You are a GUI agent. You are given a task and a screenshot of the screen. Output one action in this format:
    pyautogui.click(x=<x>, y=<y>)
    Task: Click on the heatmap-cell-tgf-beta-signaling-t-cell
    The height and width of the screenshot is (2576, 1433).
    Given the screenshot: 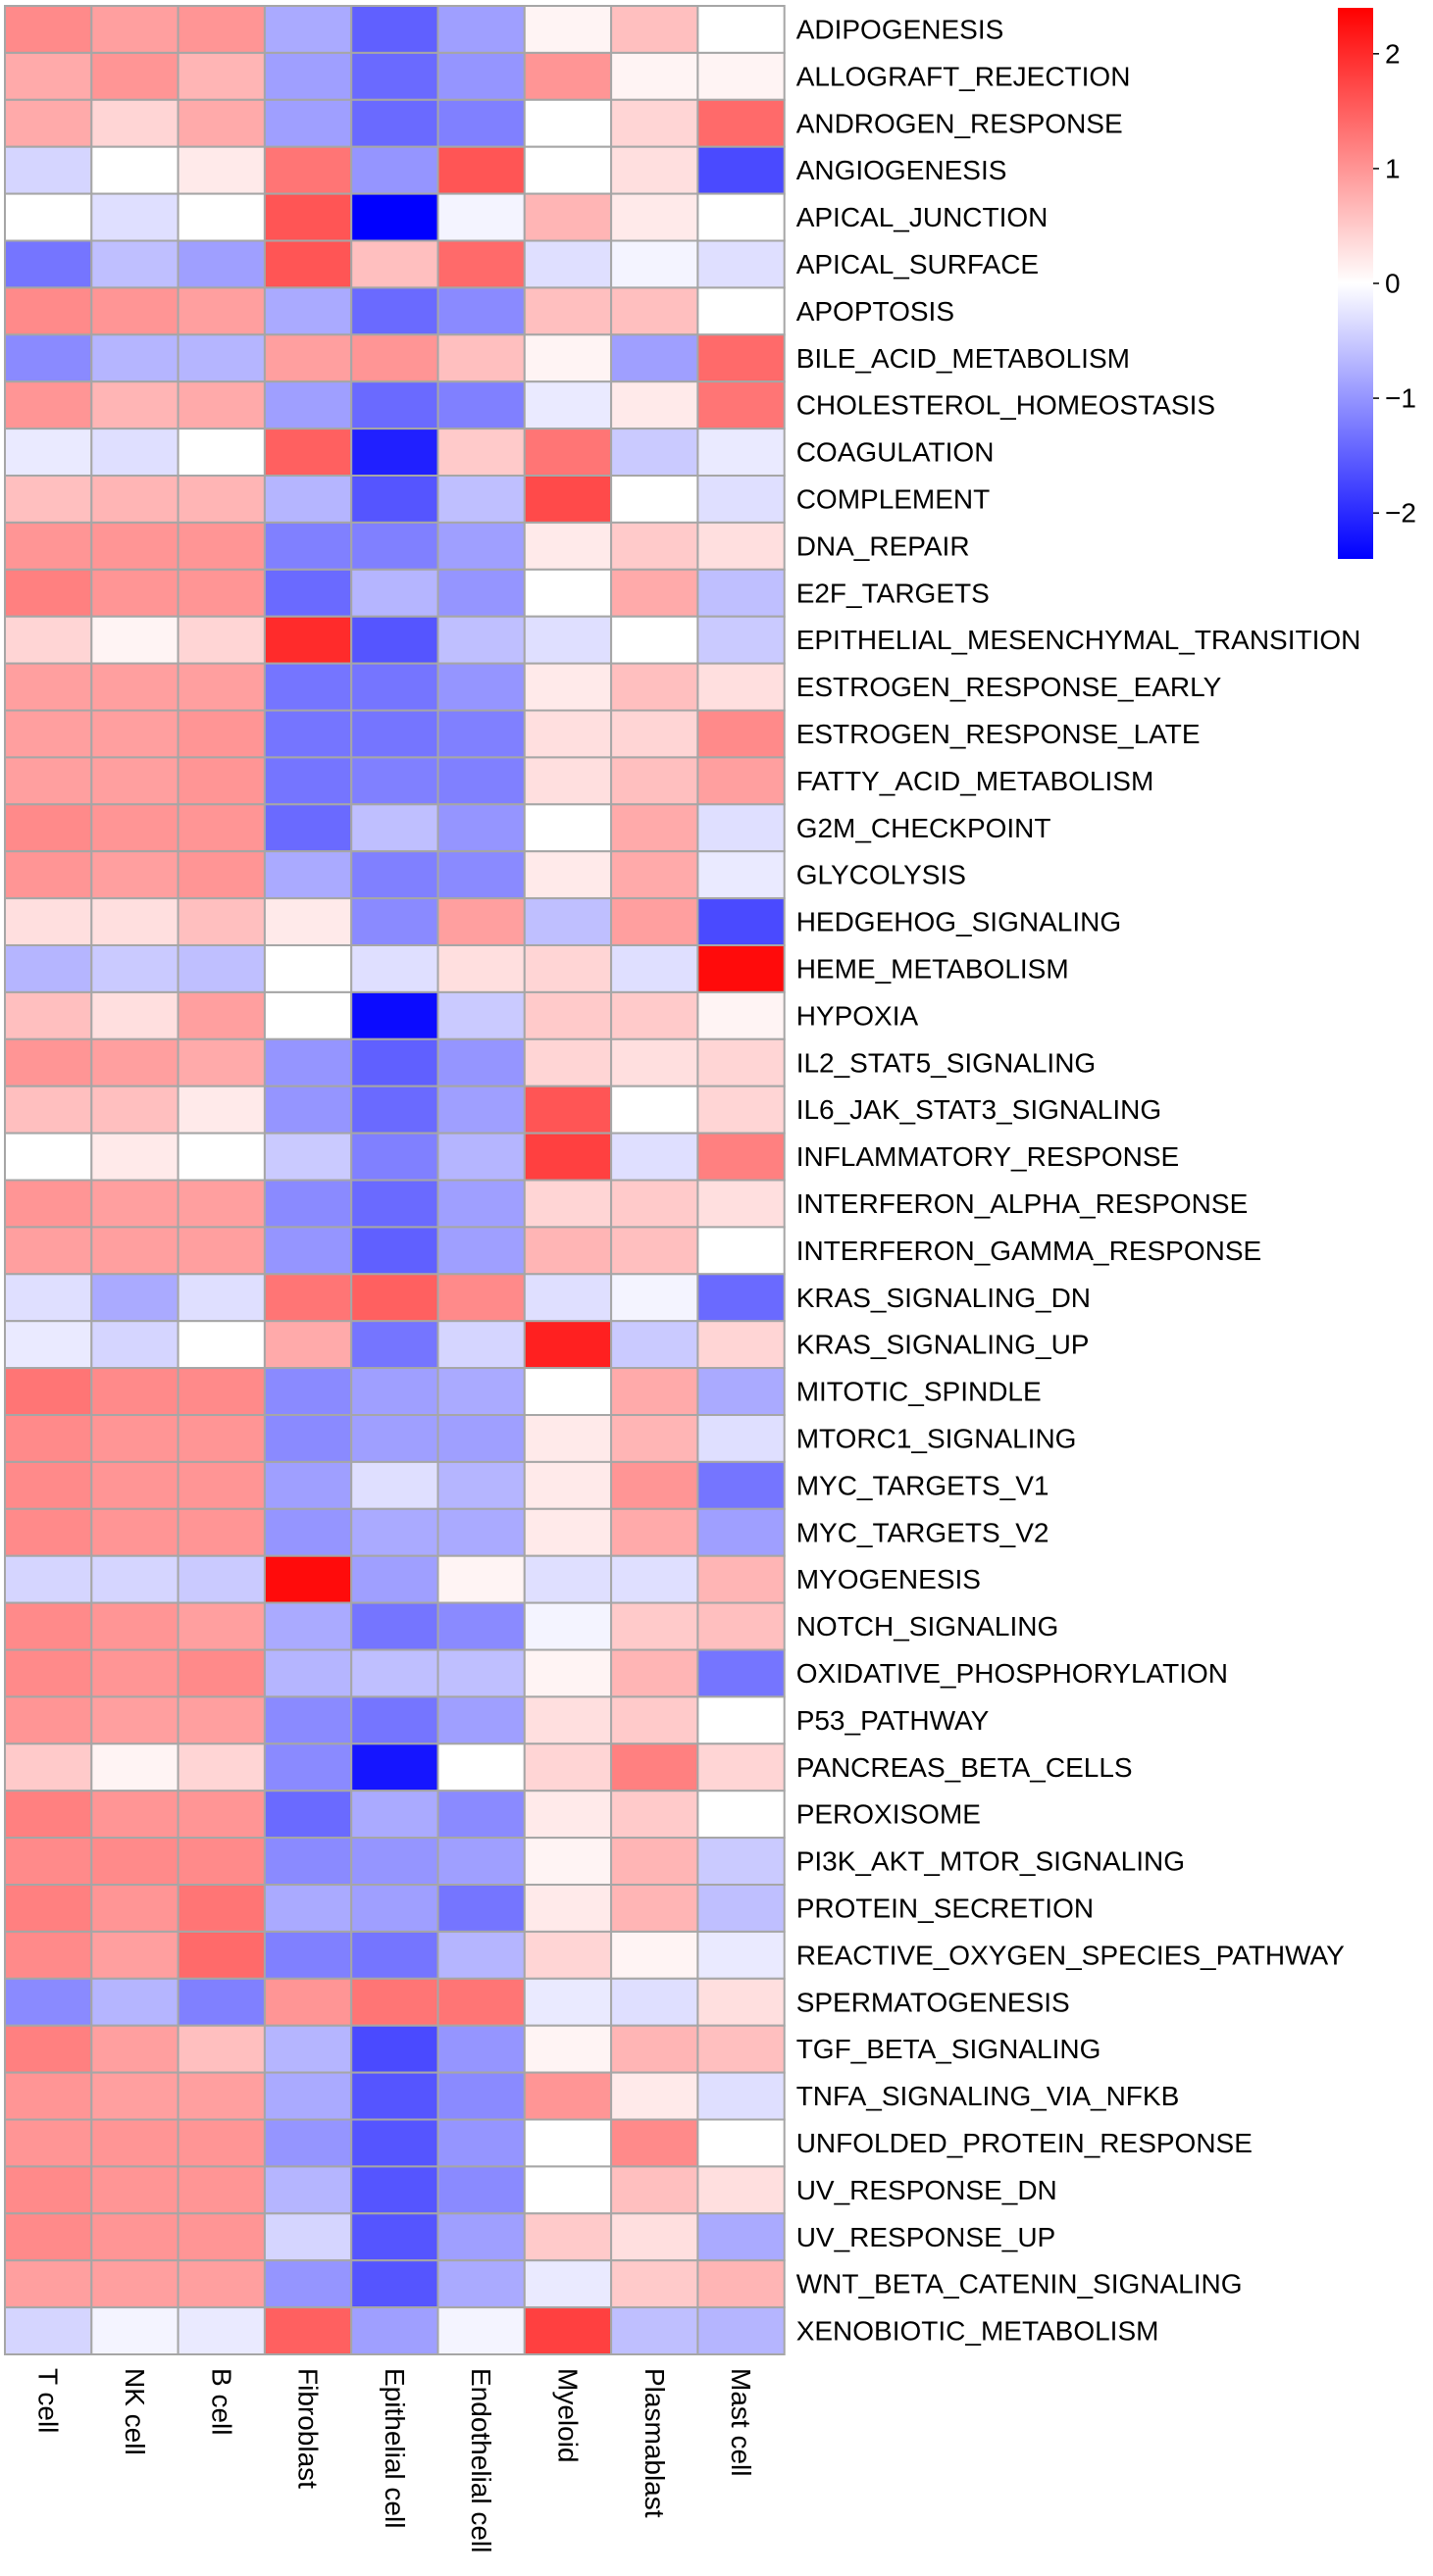 What is the action you would take?
    pyautogui.click(x=48, y=2049)
    